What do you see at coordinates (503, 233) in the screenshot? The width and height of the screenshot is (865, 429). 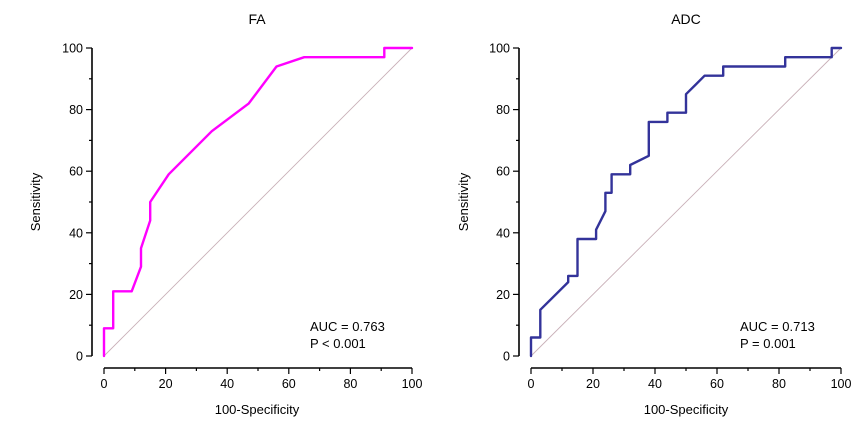 I see `adc-y-tick-label: 40` at bounding box center [503, 233].